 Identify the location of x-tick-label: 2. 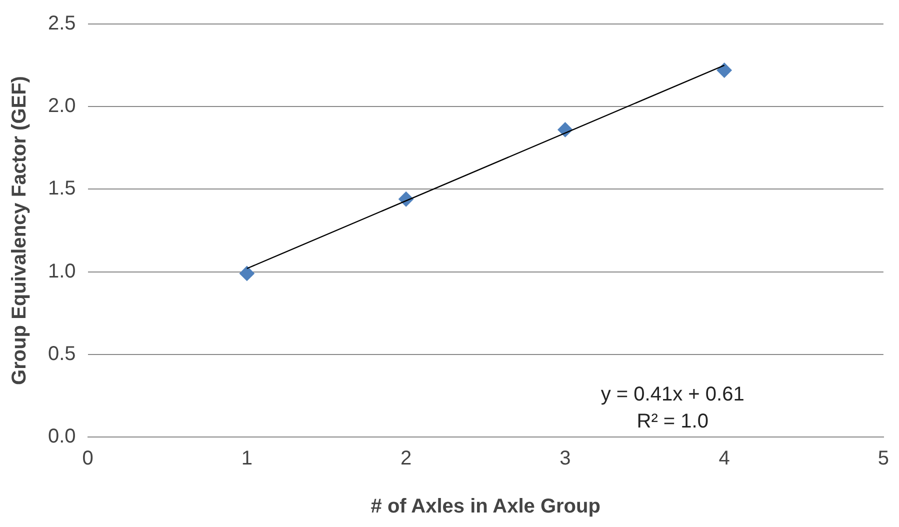
(406, 459).